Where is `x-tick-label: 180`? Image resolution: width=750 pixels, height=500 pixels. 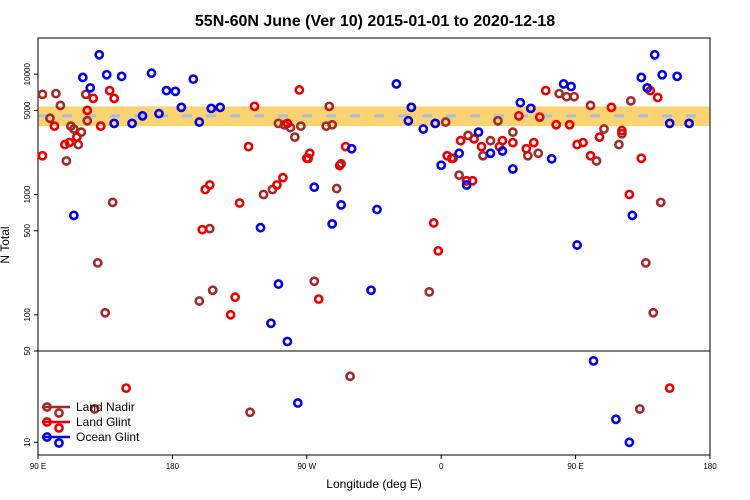
x-tick-label: 180 is located at coordinates (710, 466).